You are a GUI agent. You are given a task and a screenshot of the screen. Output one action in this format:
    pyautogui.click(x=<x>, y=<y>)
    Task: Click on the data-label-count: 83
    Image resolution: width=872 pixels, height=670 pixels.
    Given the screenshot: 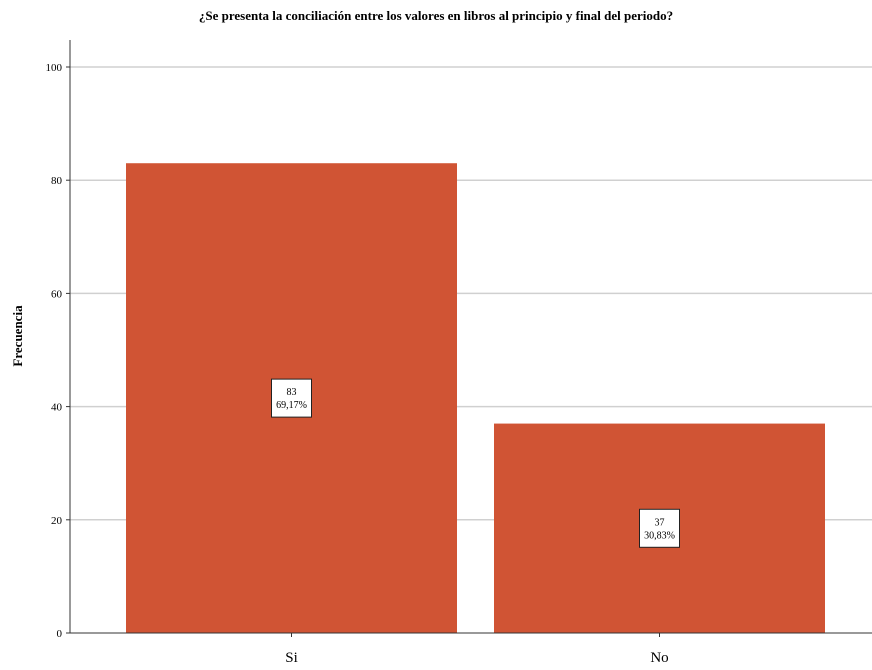 What is the action you would take?
    pyautogui.click(x=292, y=392)
    